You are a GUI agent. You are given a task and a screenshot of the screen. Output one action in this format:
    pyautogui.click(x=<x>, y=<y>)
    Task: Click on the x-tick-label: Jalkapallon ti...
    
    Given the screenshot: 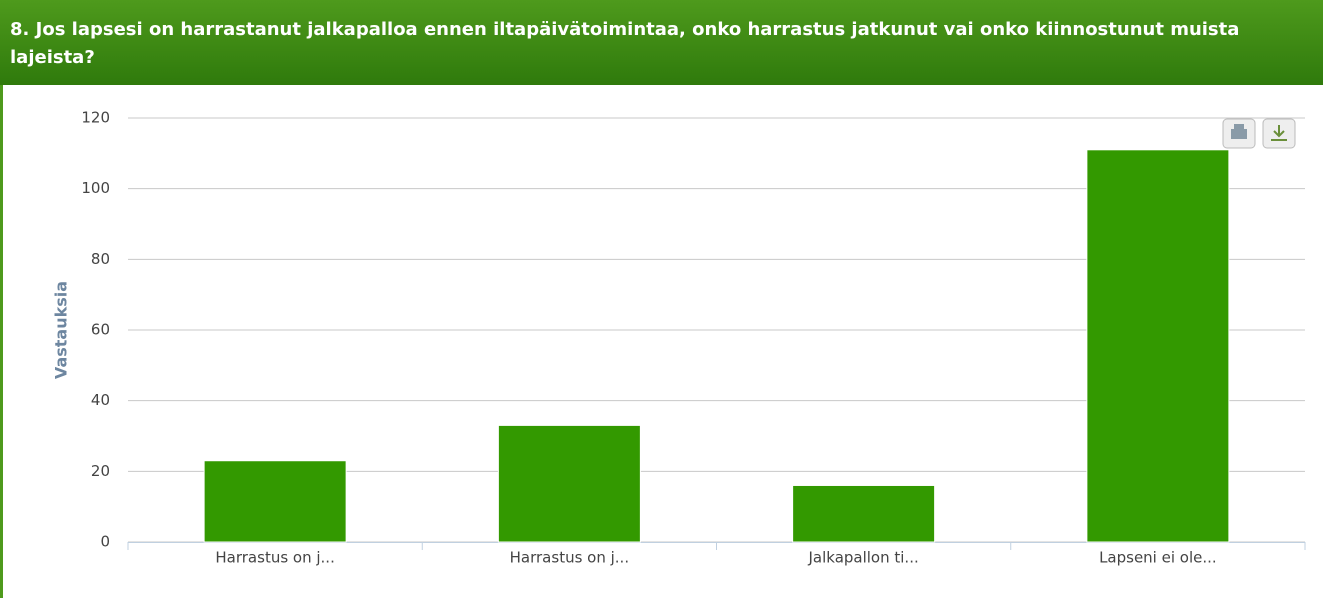 What is the action you would take?
    pyautogui.click(x=862, y=558)
    